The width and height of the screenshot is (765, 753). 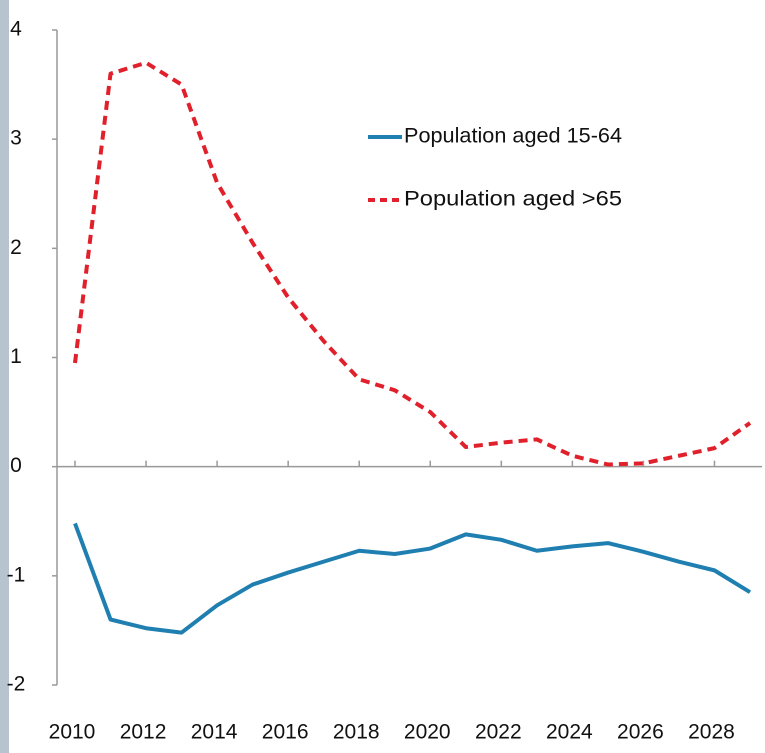 I want to click on x-tick-label: 2016, so click(x=285, y=732).